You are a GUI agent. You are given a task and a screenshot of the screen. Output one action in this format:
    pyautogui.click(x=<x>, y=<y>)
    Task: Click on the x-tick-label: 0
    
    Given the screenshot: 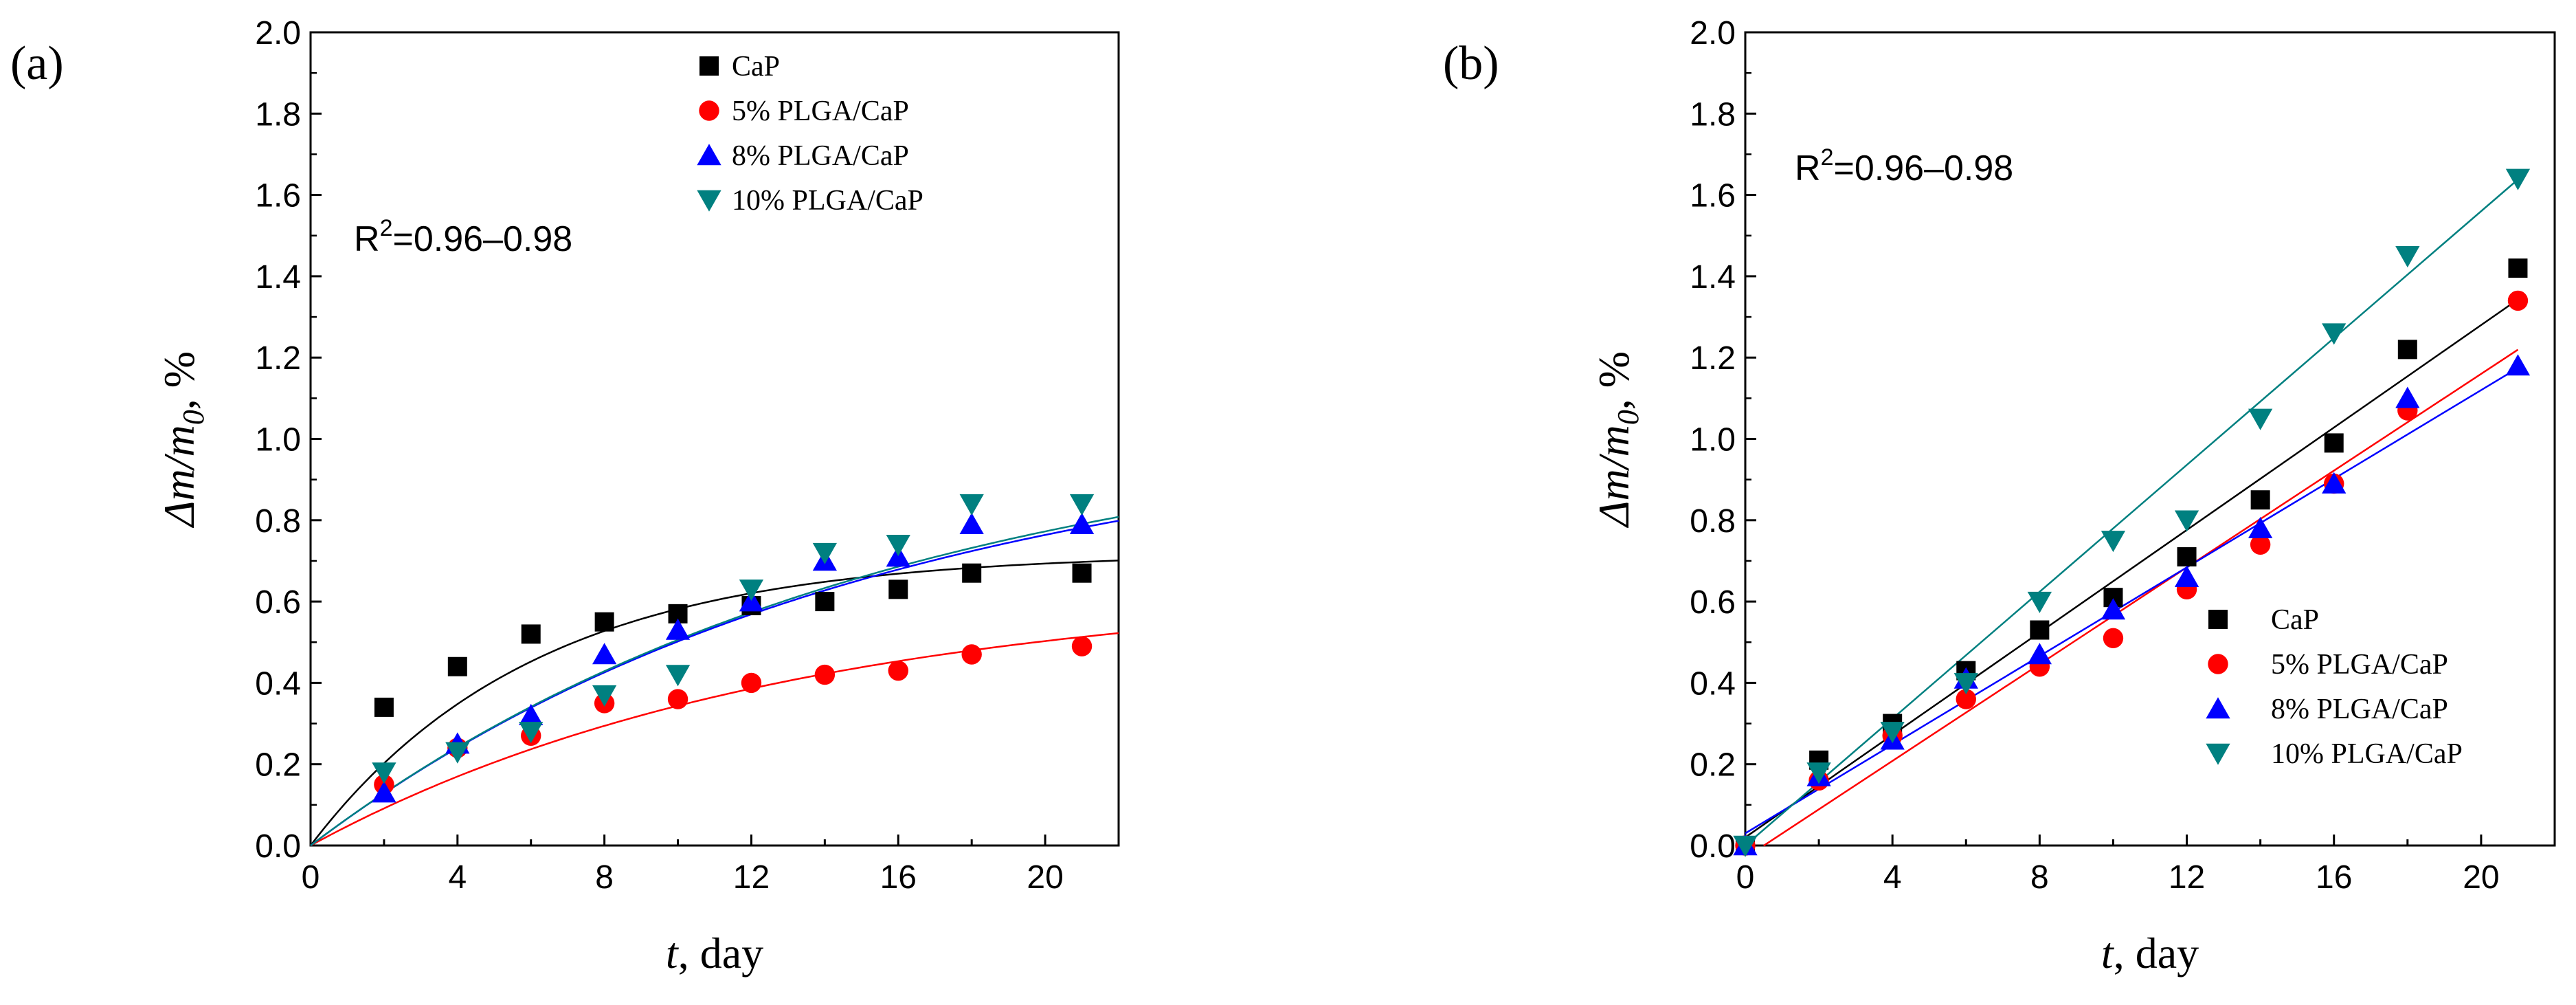 What is the action you would take?
    pyautogui.click(x=311, y=878)
    